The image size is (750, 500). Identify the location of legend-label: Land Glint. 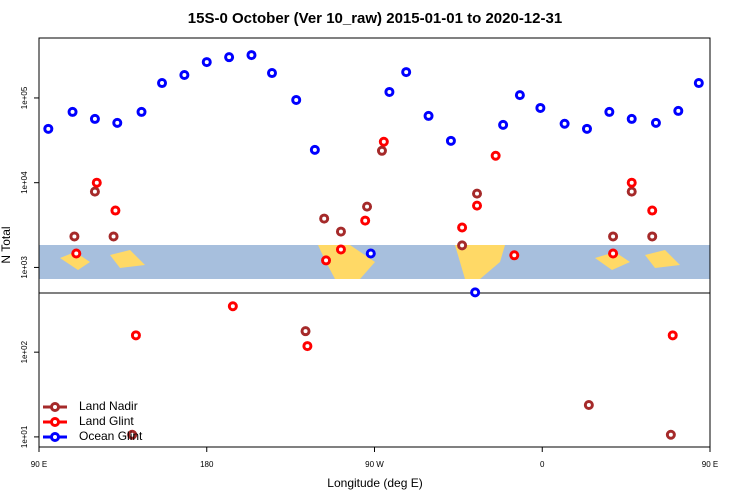
(106, 421).